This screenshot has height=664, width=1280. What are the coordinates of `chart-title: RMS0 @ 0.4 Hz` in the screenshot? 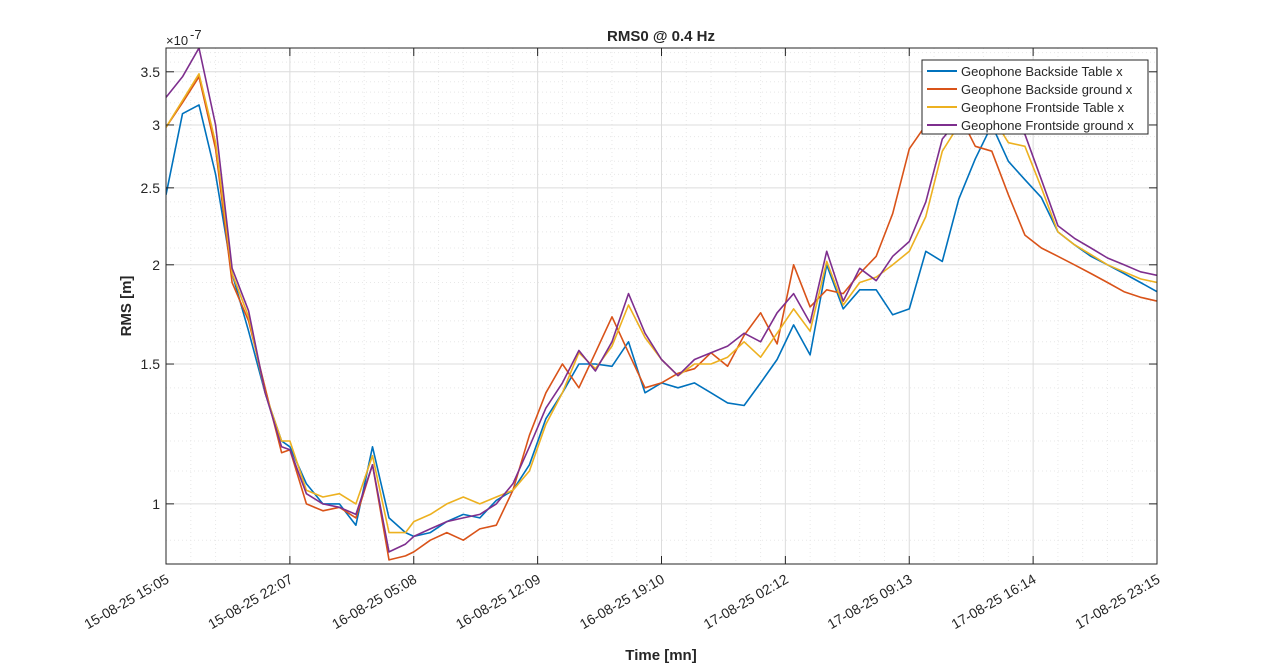 It's located at (661, 36).